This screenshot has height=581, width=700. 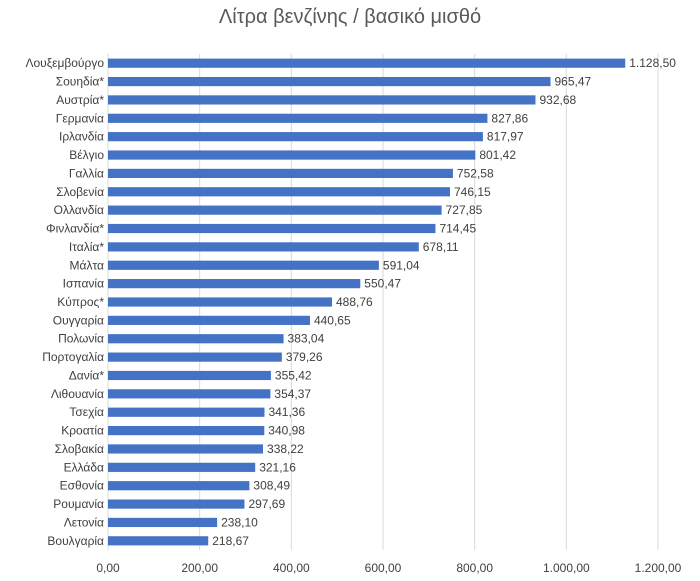 What do you see at coordinates (652, 63) in the screenshot?
I see `data-label: 1.128,50` at bounding box center [652, 63].